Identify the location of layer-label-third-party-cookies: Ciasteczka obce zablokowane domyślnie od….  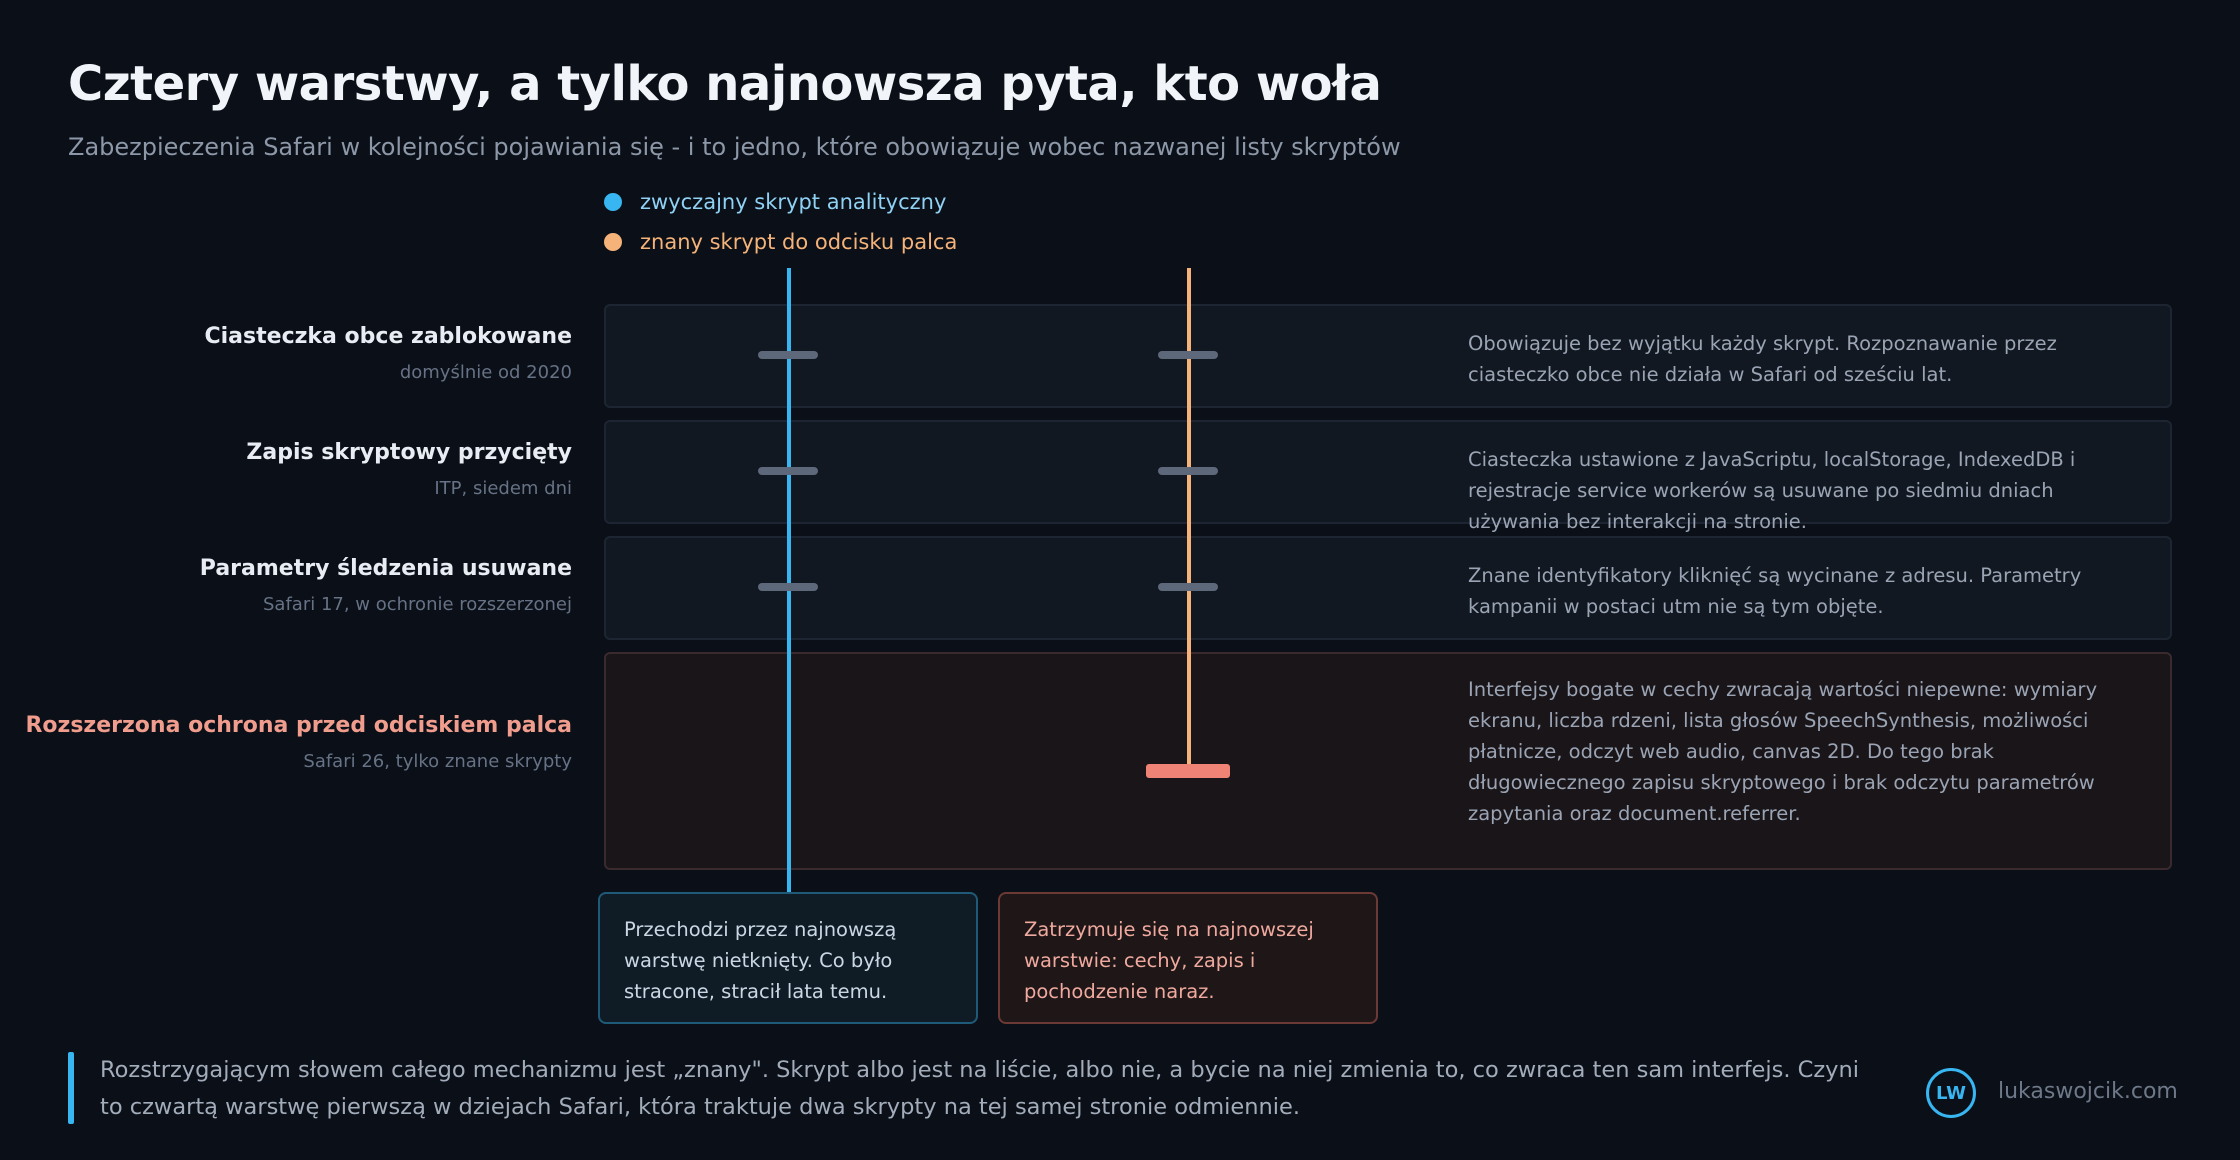
(389, 353).